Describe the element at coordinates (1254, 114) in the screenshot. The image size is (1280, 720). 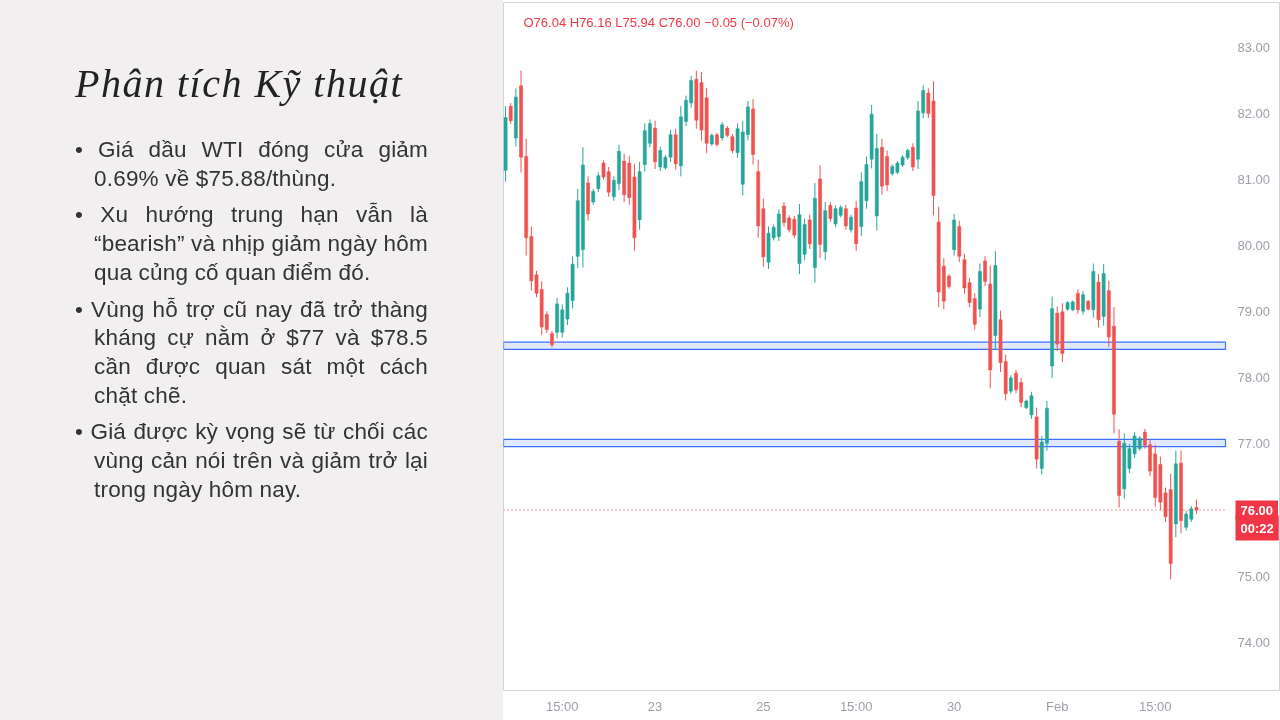
I see `y-tick-label: 82.00` at that location.